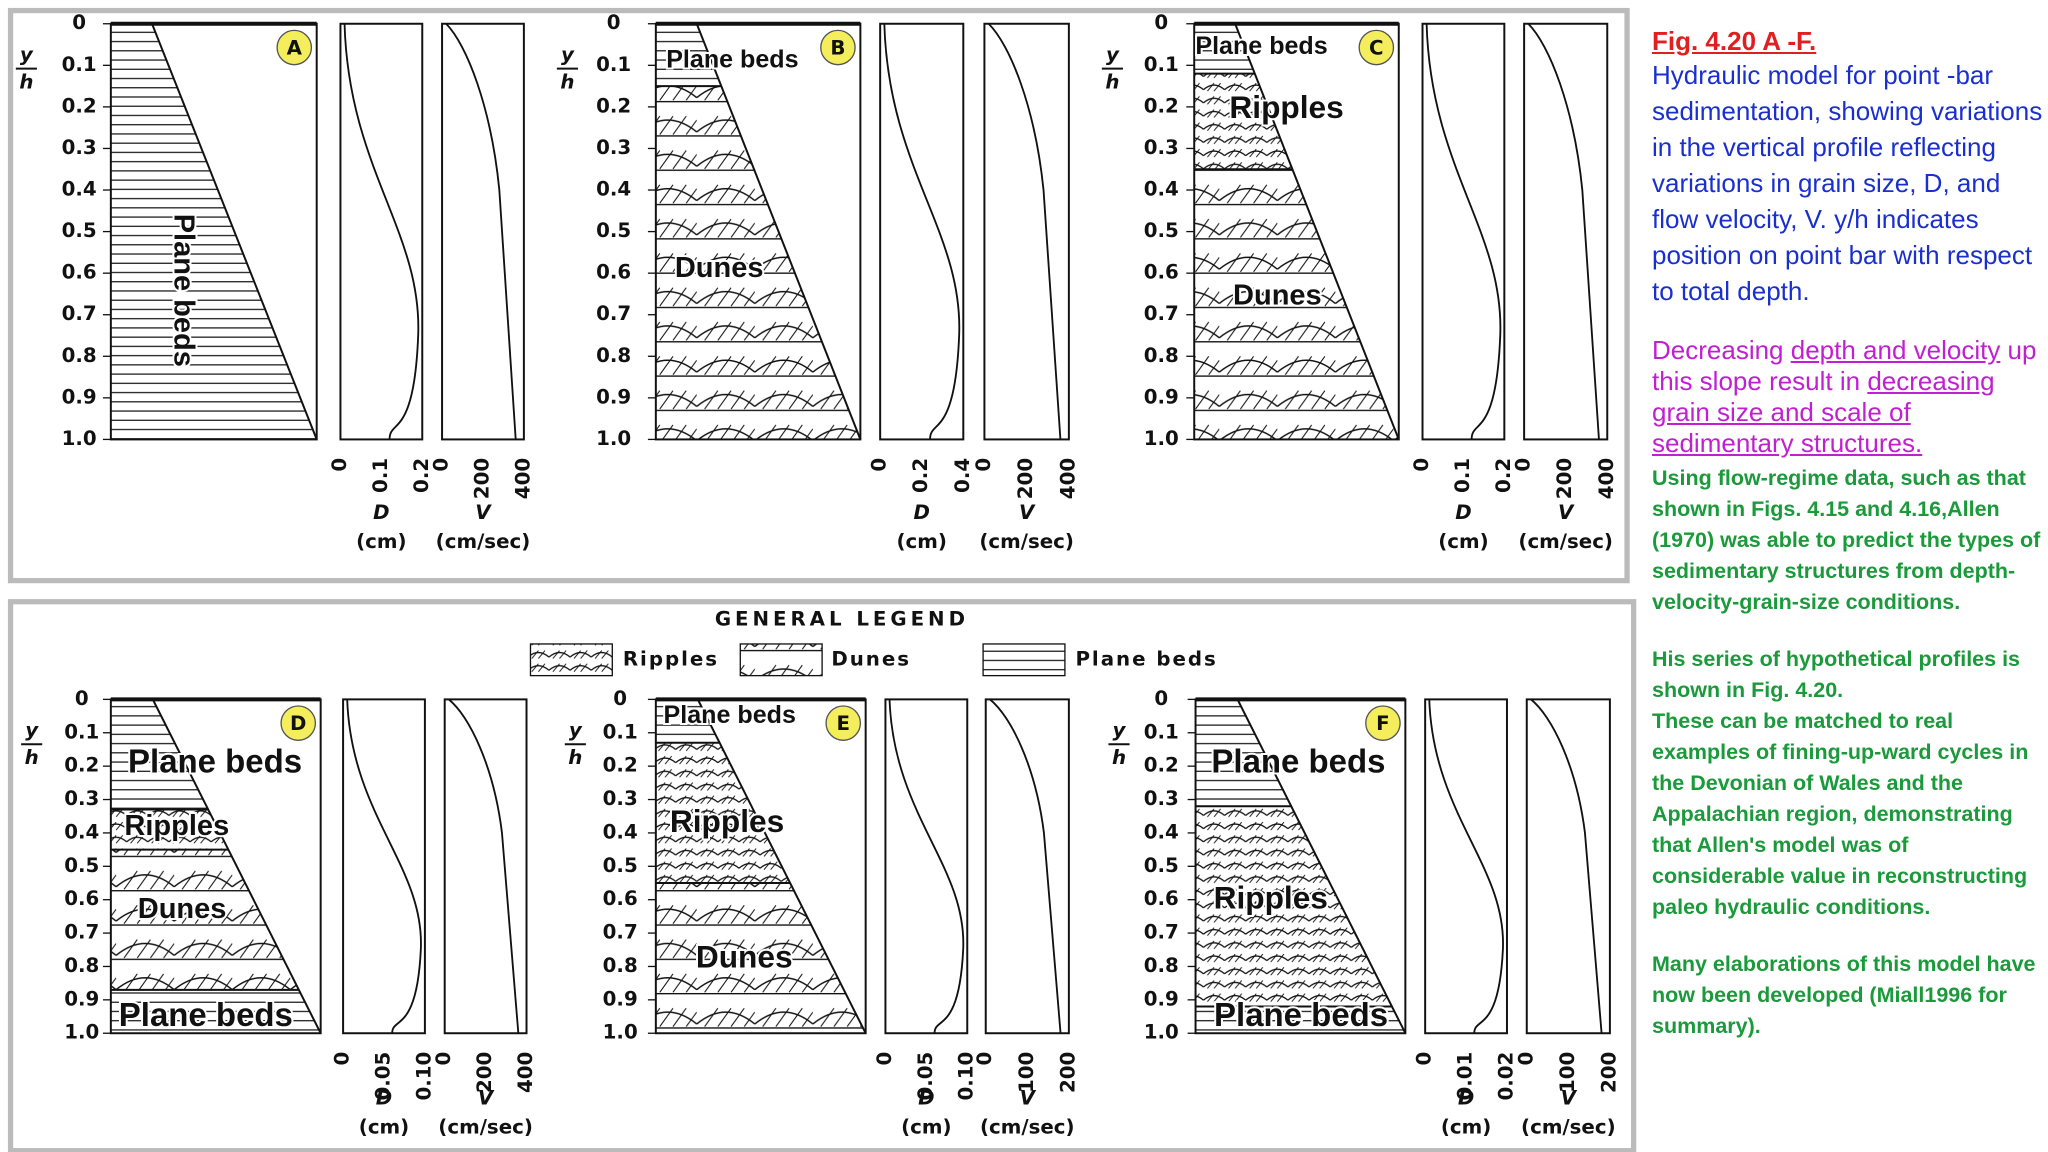 Image resolution: width=2048 pixels, height=1152 pixels. Describe the element at coordinates (1161, 272) in the screenshot. I see `y-tick-label: 0.6` at that location.